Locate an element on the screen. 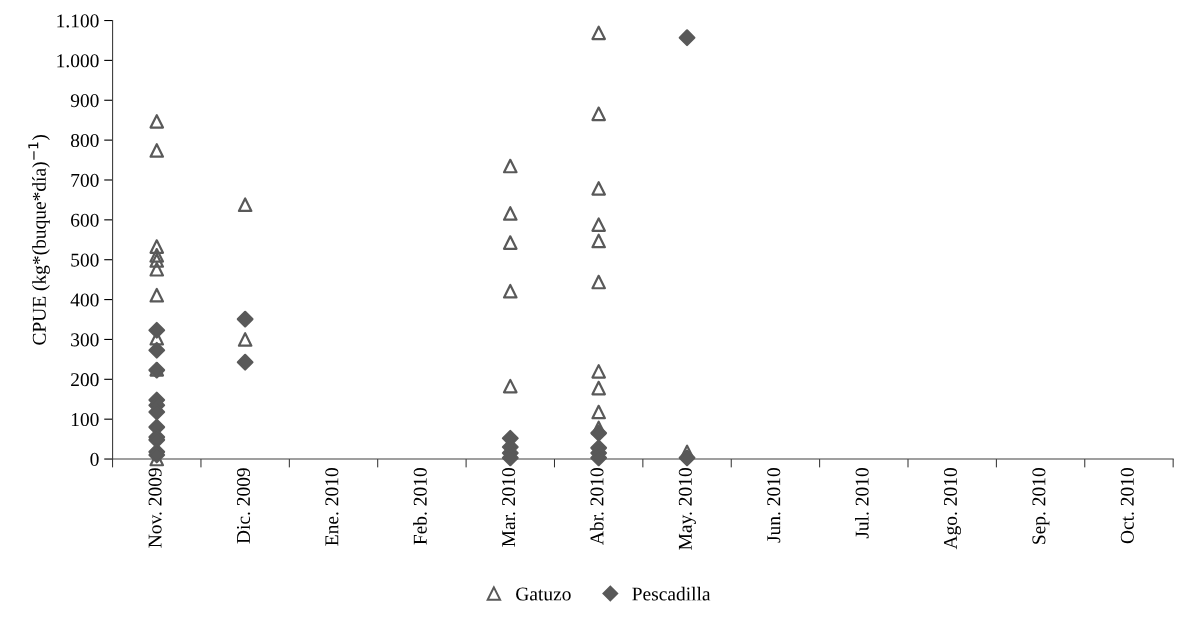 The width and height of the screenshot is (1185, 622). y-tick-label: 900 is located at coordinates (84, 101).